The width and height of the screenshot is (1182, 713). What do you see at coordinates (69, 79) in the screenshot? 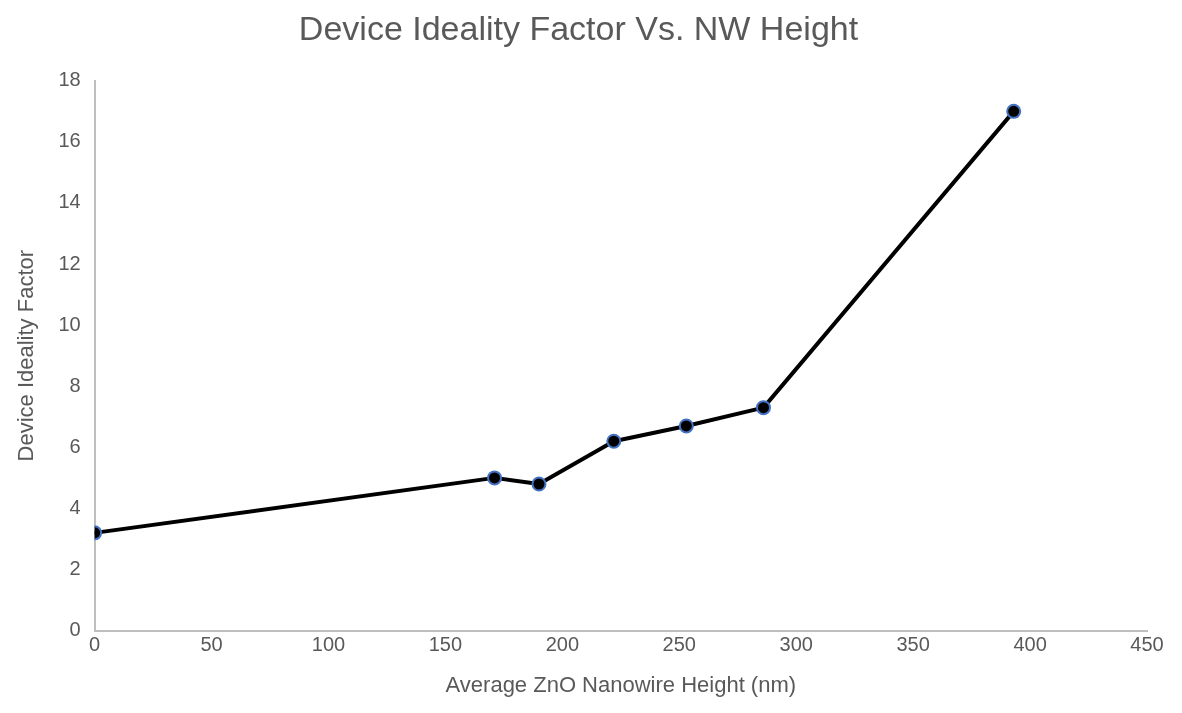
I see `y-tick-label: 18` at bounding box center [69, 79].